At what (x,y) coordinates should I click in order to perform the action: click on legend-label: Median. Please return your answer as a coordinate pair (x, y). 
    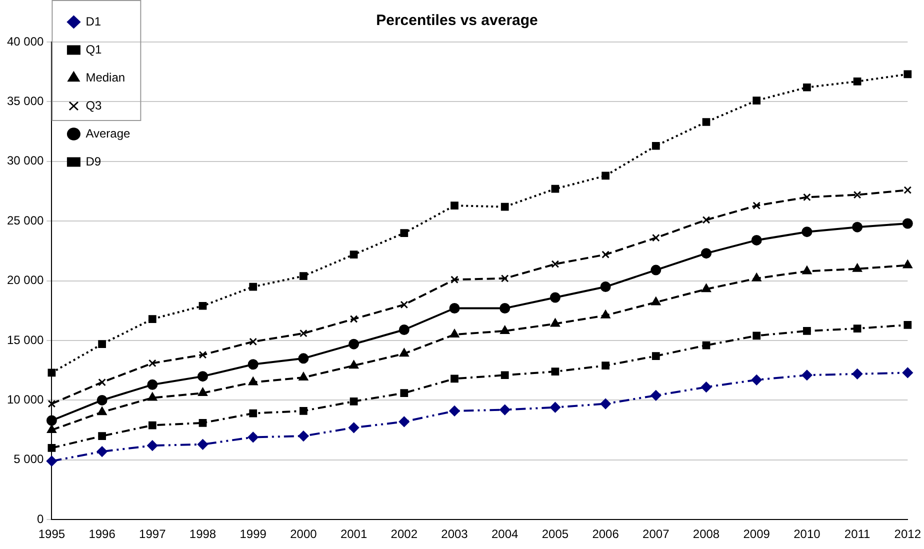
    Looking at the image, I should click on (106, 77).